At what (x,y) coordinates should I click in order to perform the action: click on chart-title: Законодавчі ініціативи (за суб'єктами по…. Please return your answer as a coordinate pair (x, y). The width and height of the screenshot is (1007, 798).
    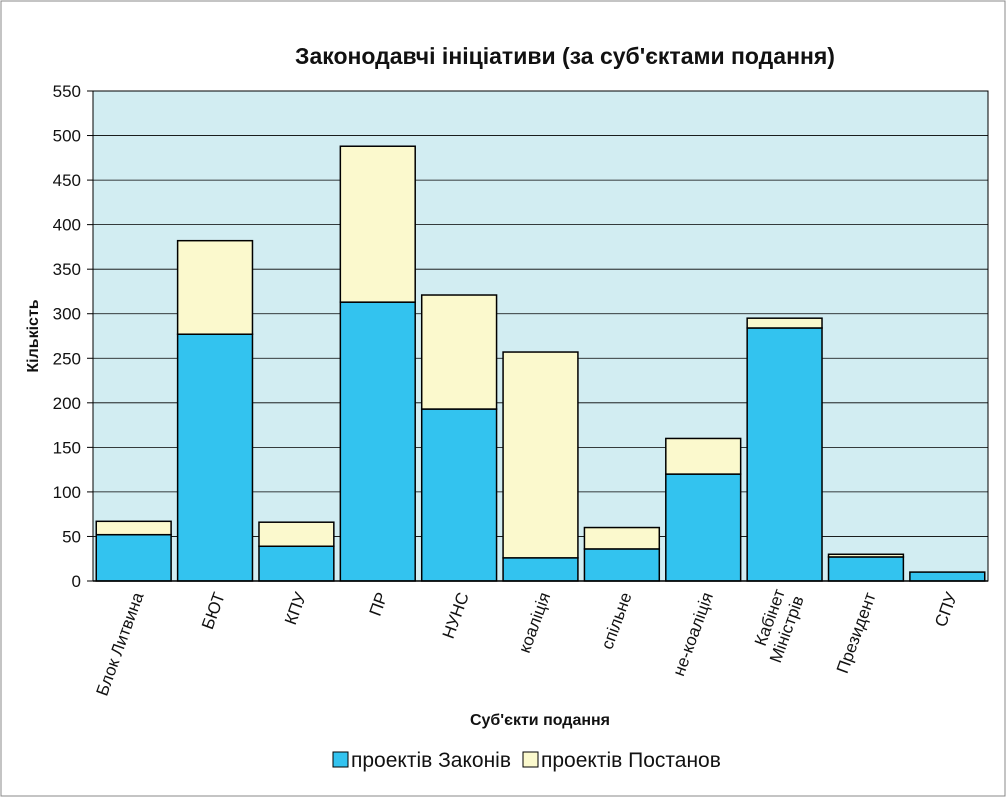
    Looking at the image, I should click on (565, 56).